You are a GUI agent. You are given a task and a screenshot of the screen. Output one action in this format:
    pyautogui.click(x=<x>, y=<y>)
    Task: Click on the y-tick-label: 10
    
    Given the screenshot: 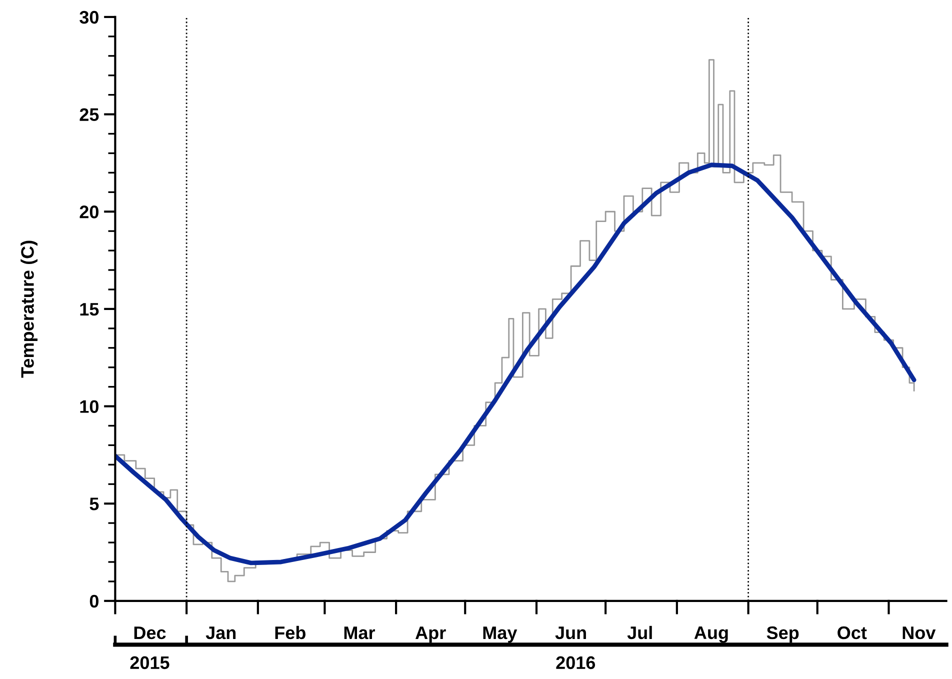 What is the action you would take?
    pyautogui.click(x=89, y=406)
    